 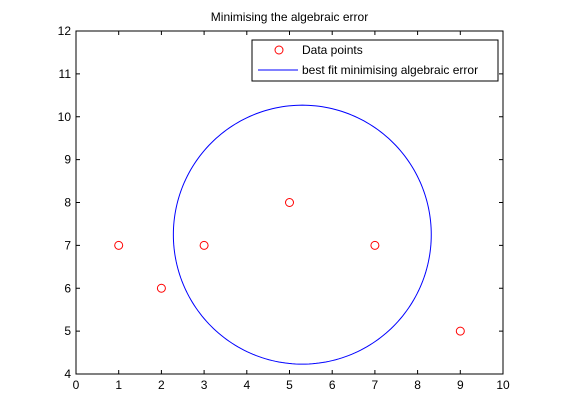 I want to click on legend-marker-data-points, so click(x=279, y=50).